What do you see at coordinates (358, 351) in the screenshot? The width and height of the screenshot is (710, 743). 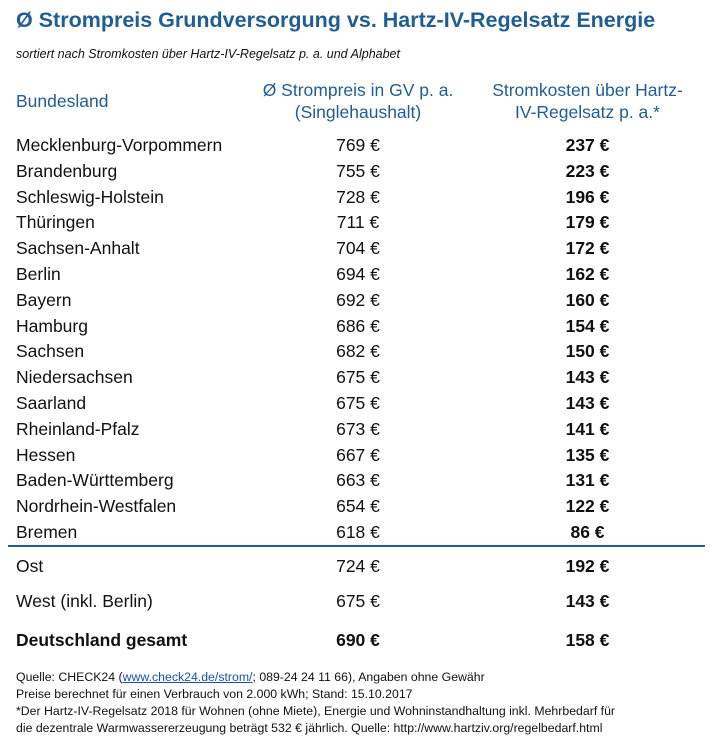 I see `cell-price: 682 €` at bounding box center [358, 351].